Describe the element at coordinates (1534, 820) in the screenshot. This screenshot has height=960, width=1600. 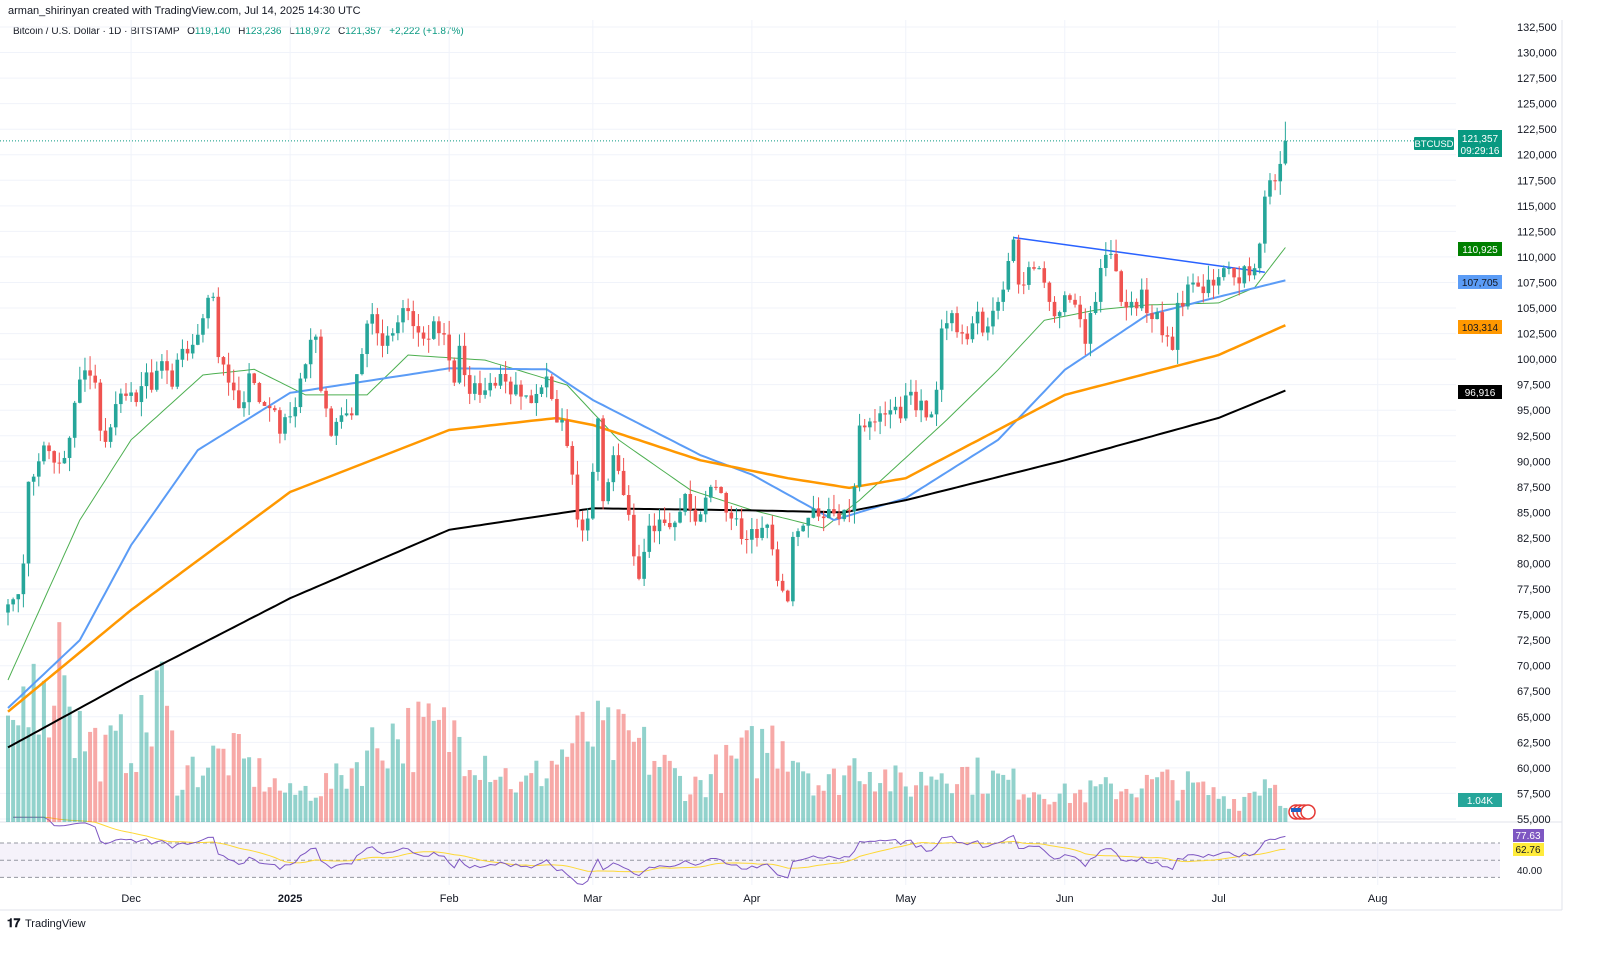
I see `price-tick: 55,000` at that location.